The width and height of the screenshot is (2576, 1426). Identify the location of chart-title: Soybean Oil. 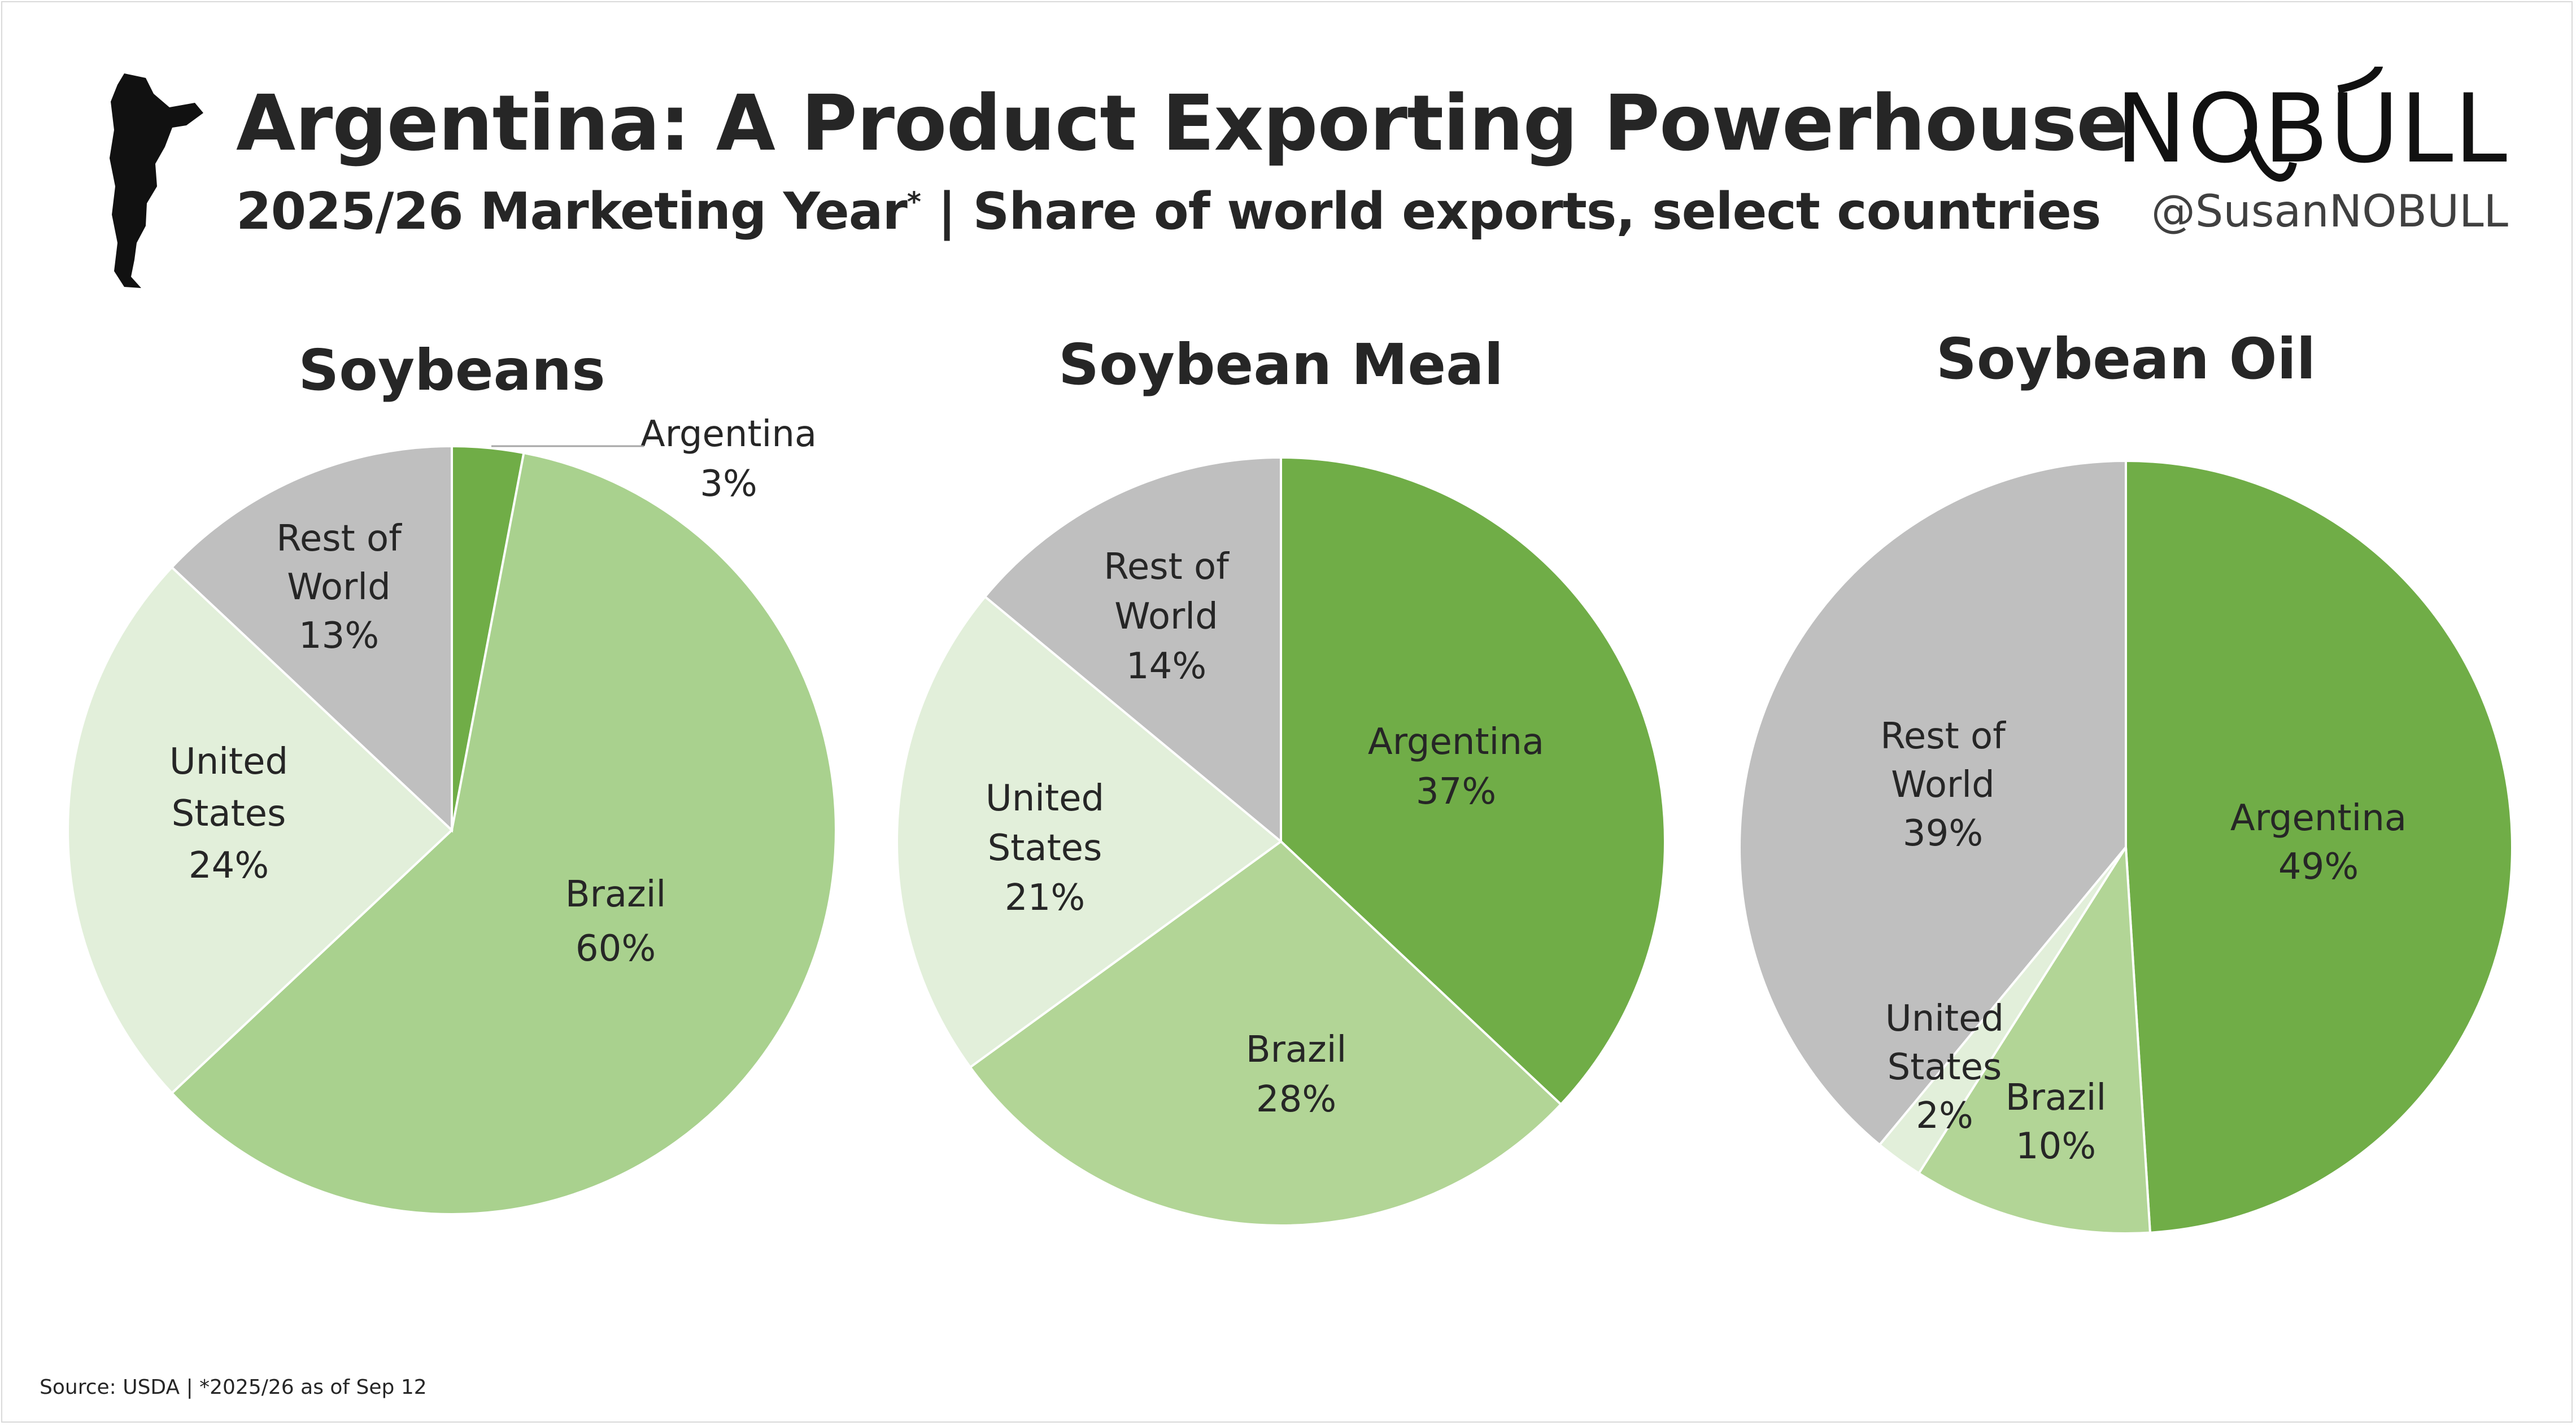
(2126, 359).